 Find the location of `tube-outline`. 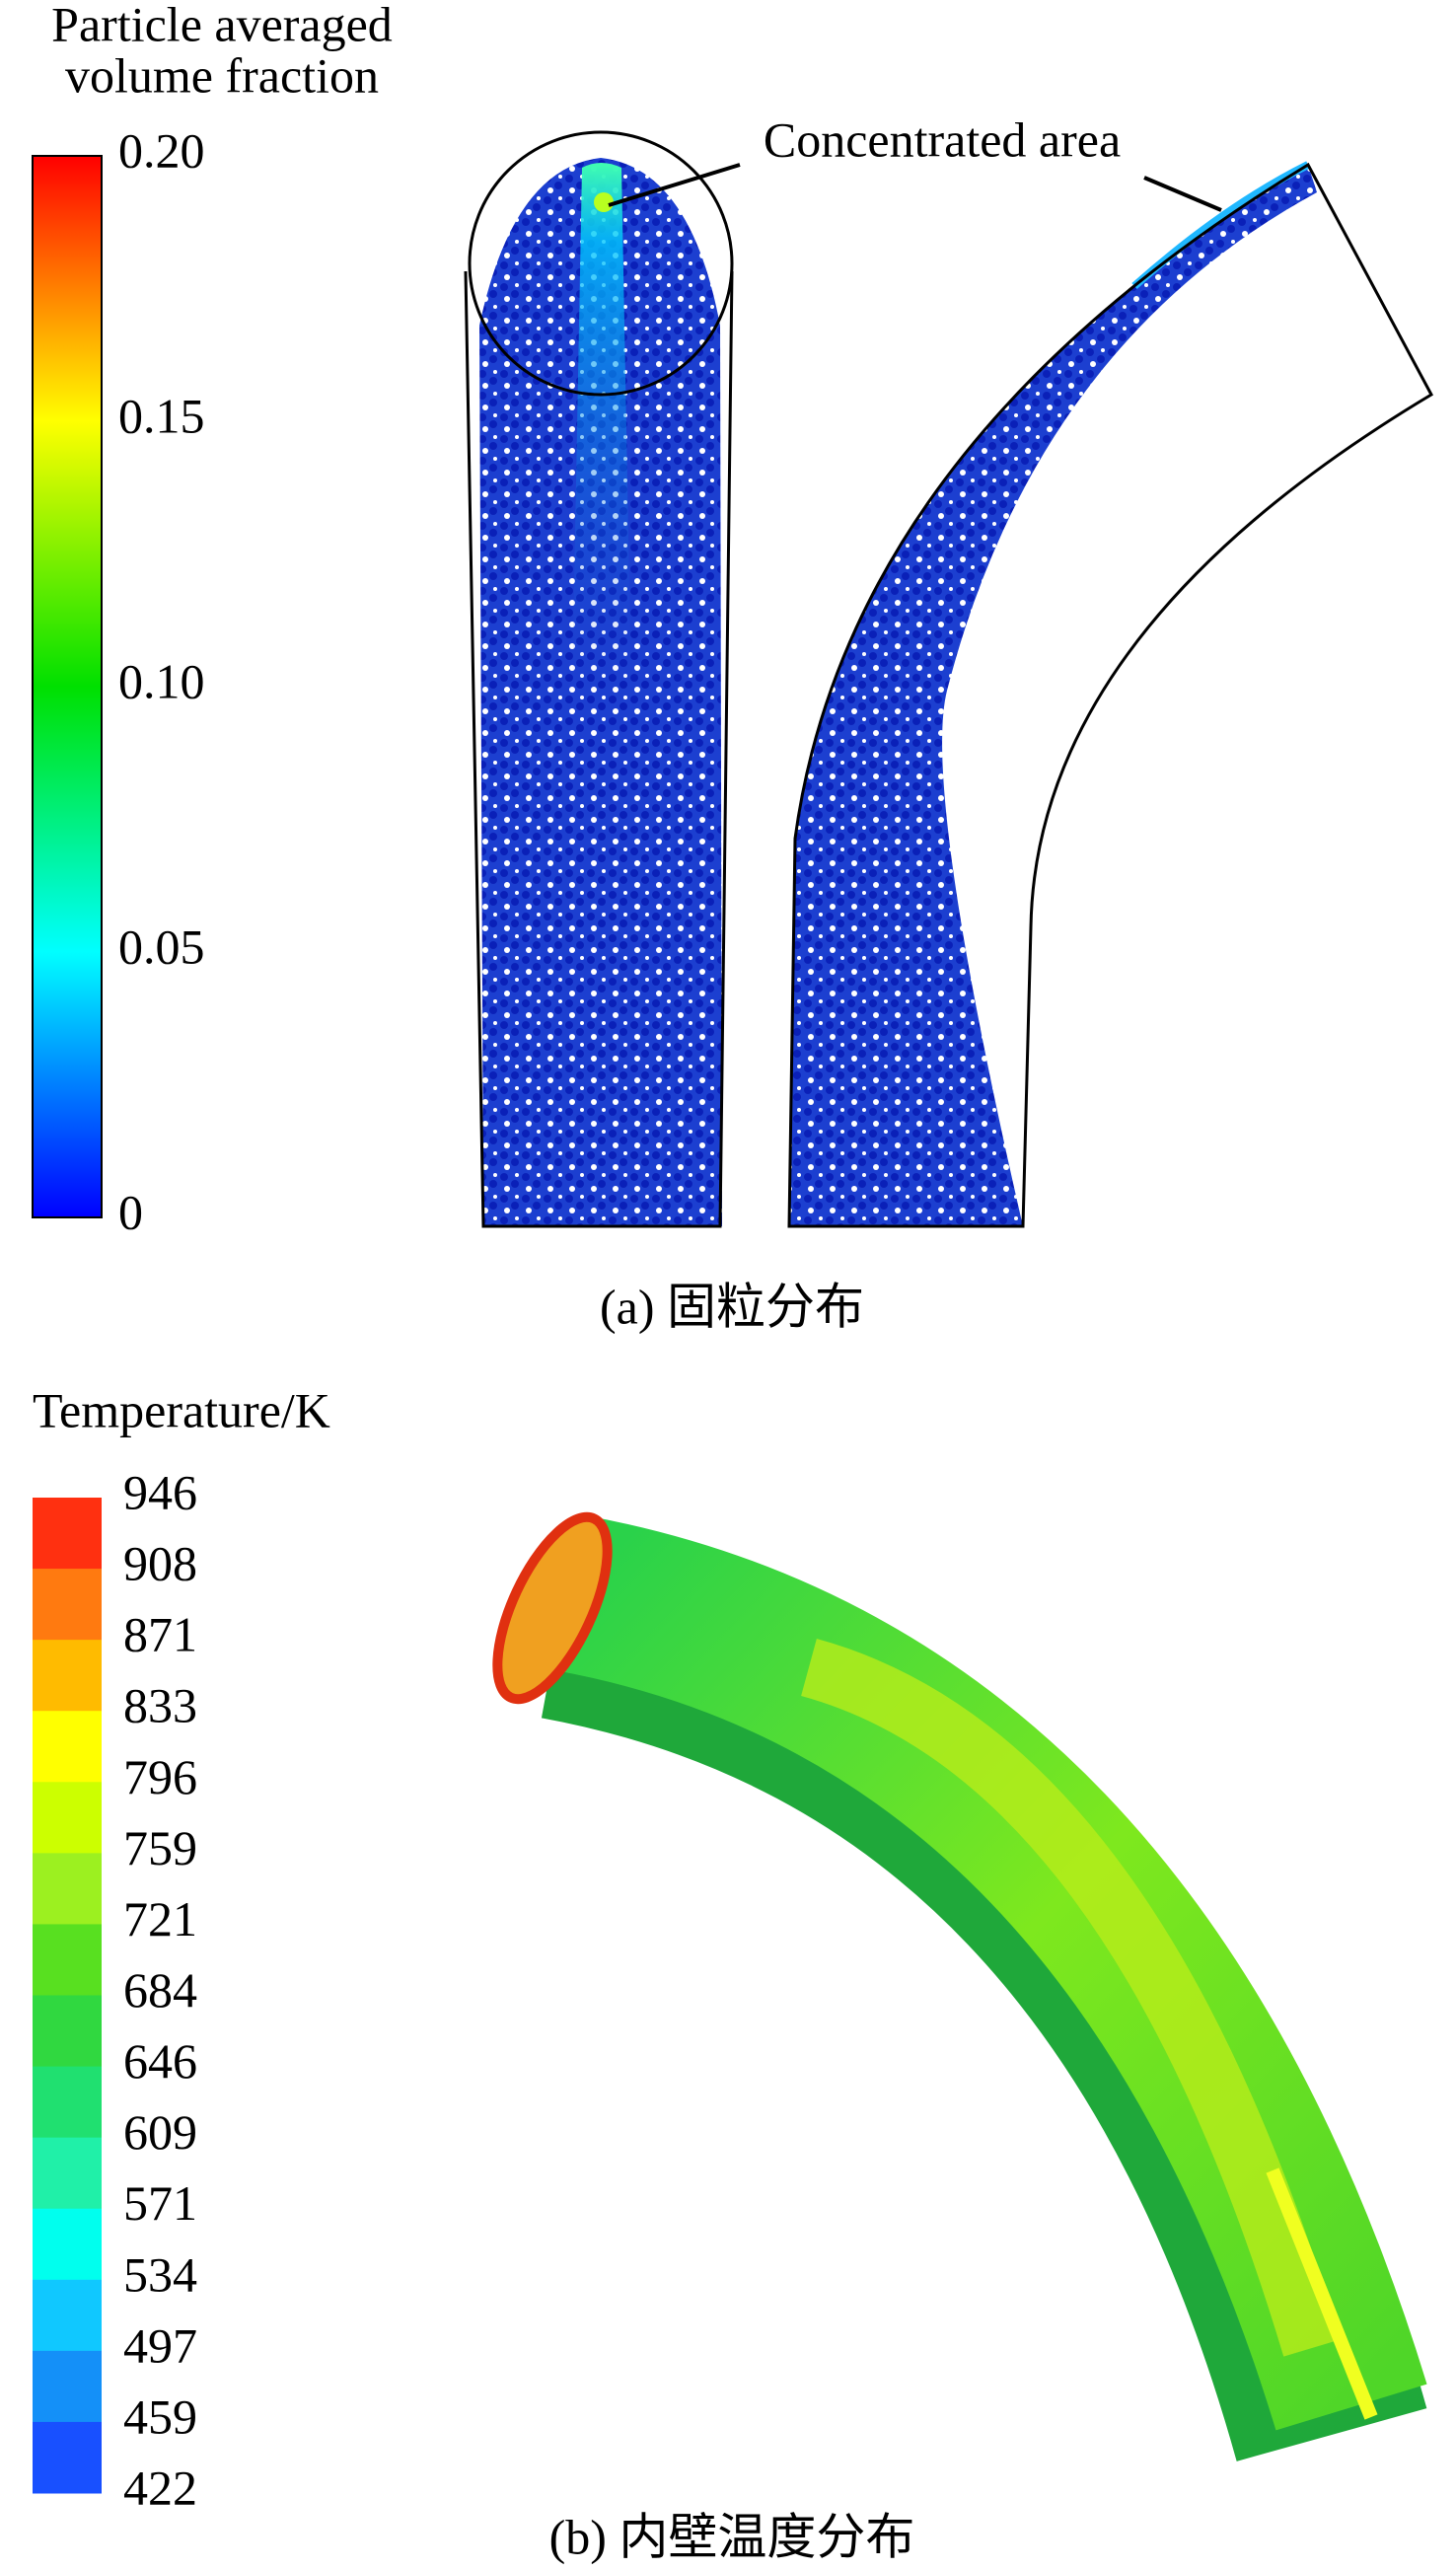

tube-outline is located at coordinates (599, 749).